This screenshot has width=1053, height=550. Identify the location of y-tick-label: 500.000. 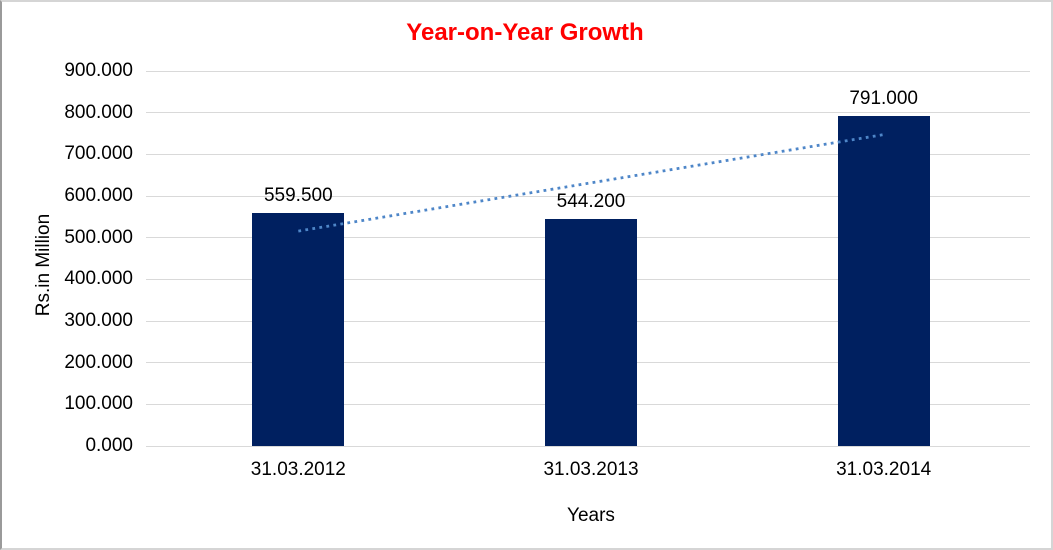
(98, 237).